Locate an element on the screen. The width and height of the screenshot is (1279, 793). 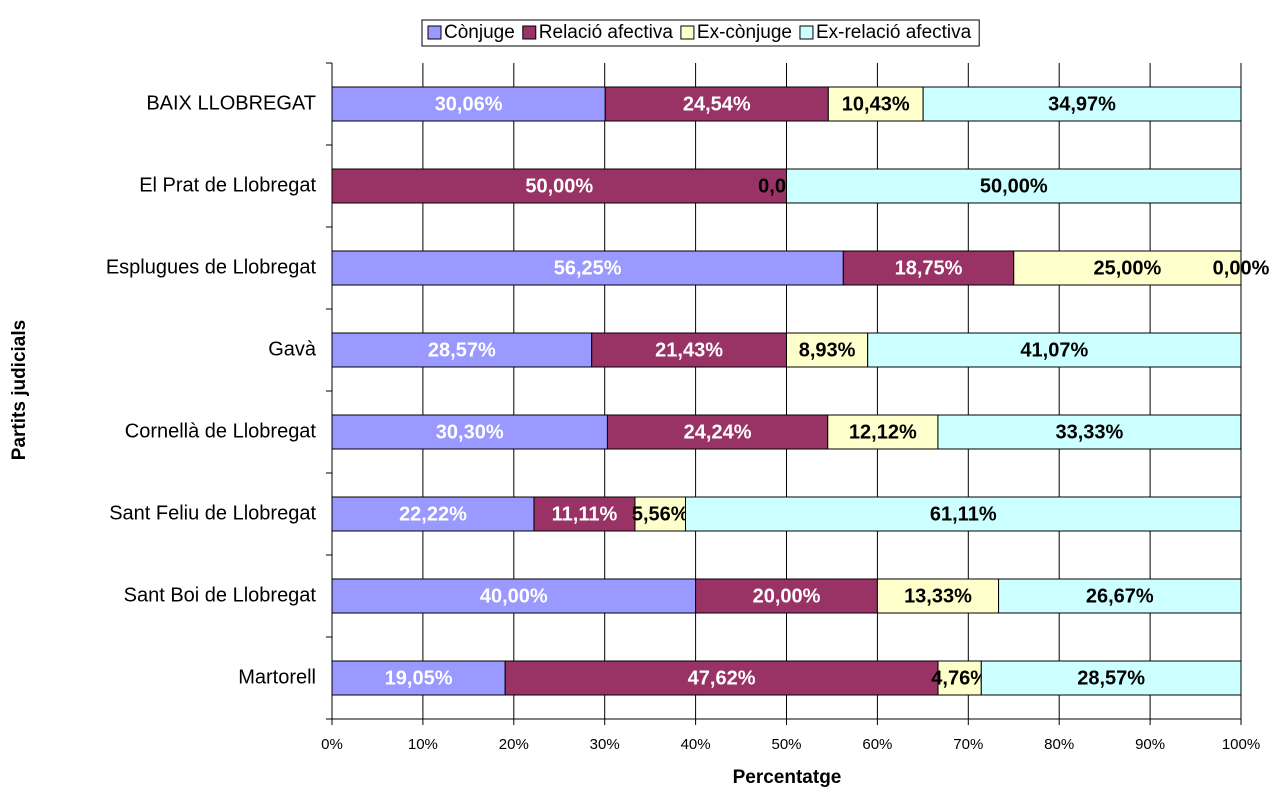
y-tick-label: Sant Boi de Llobregat is located at coordinates (220, 595).